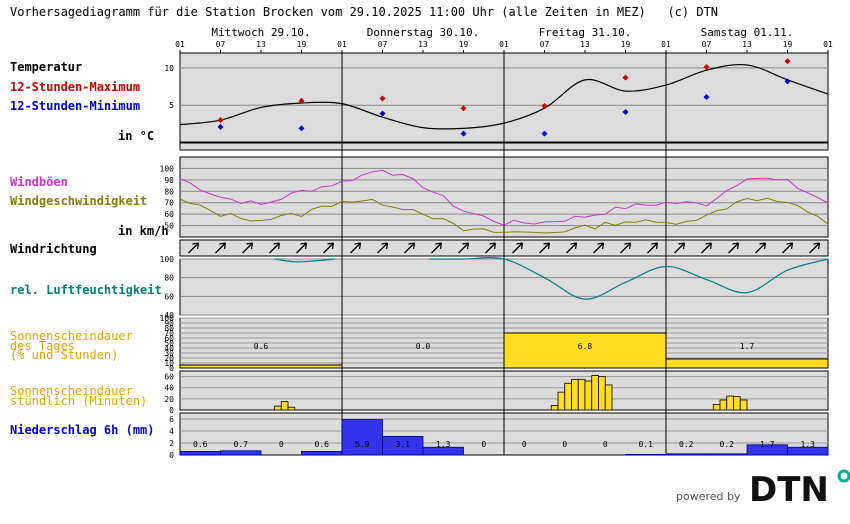 The height and width of the screenshot is (524, 850). Describe the element at coordinates (504, 215) in the screenshot. I see `wind-speed-line` at that location.